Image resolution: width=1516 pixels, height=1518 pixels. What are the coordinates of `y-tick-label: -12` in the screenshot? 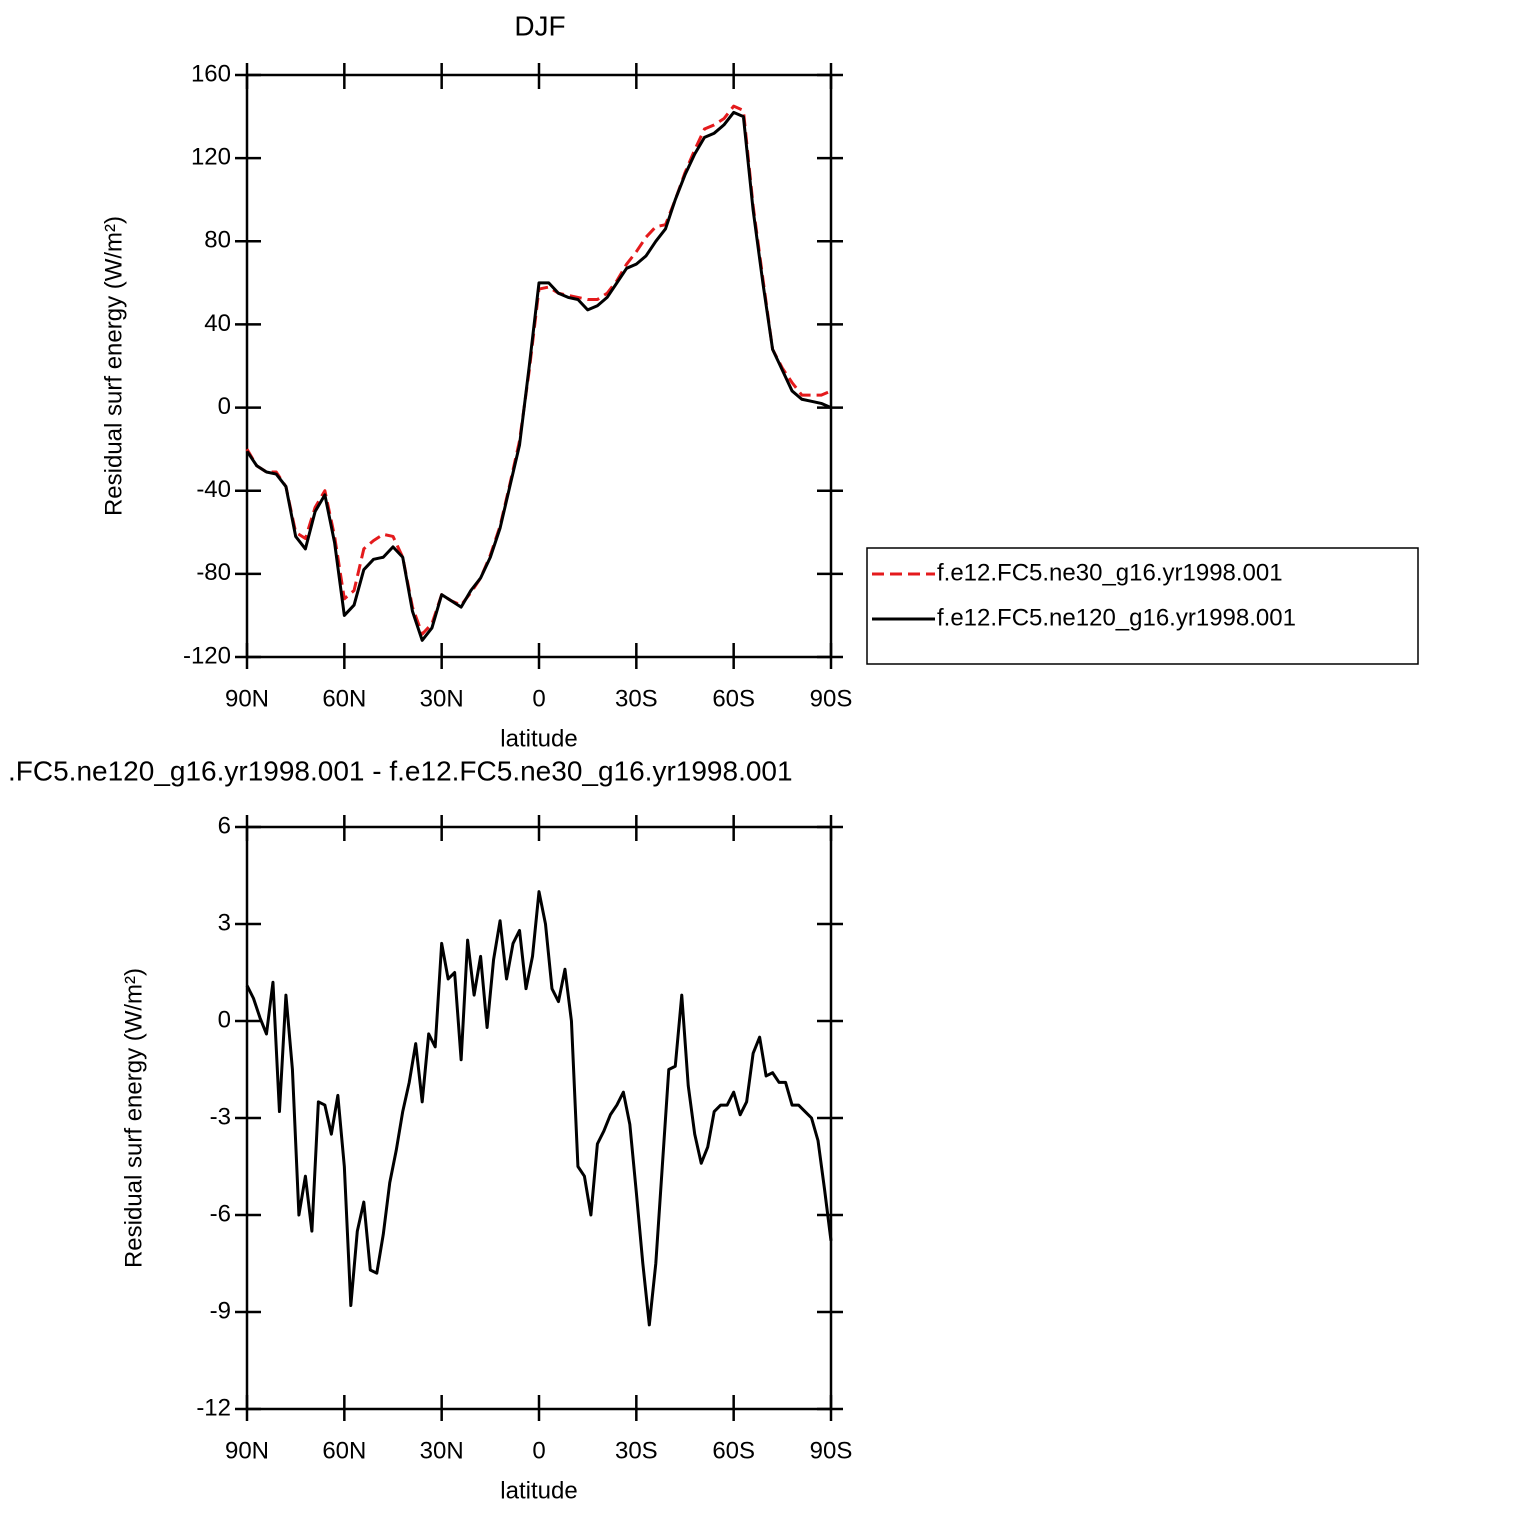 It's located at (213, 1407).